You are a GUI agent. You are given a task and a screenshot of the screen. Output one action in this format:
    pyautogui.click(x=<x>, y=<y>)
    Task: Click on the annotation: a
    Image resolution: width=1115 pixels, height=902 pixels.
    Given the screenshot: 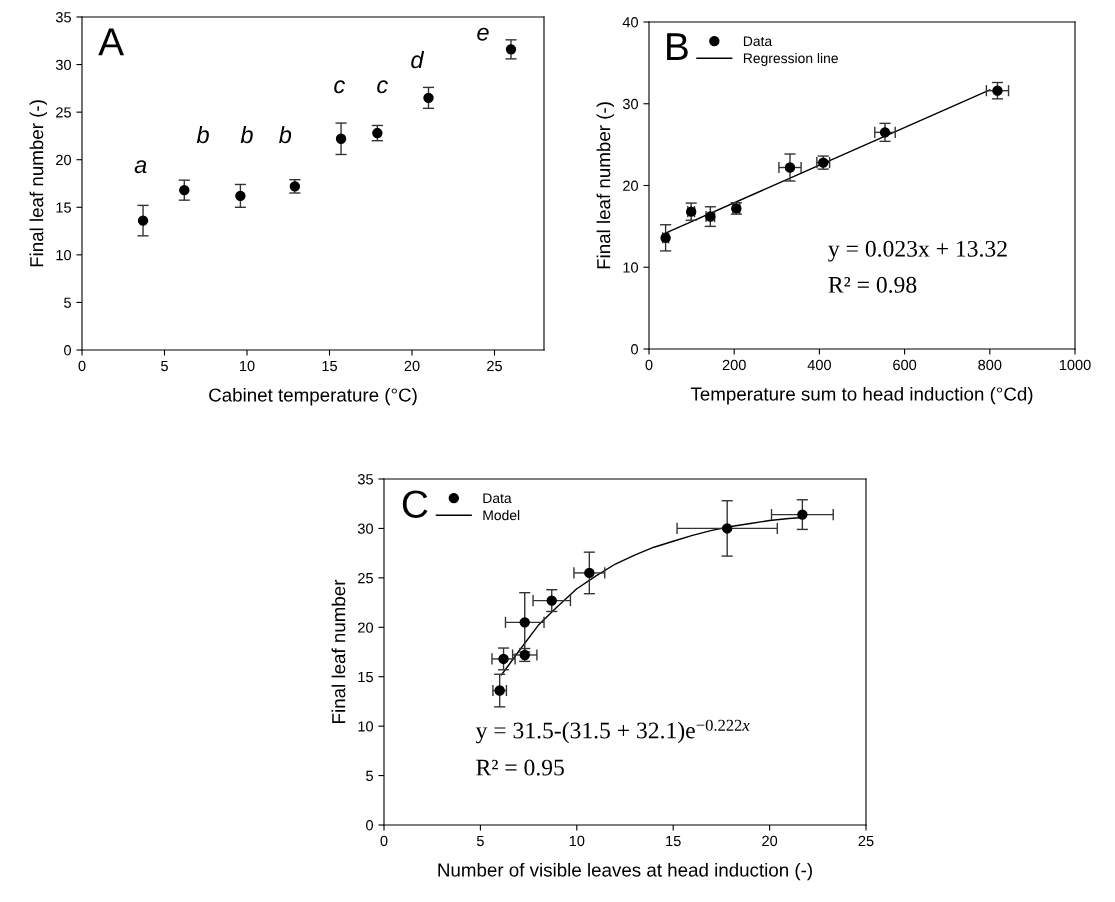 What is the action you would take?
    pyautogui.click(x=140, y=167)
    